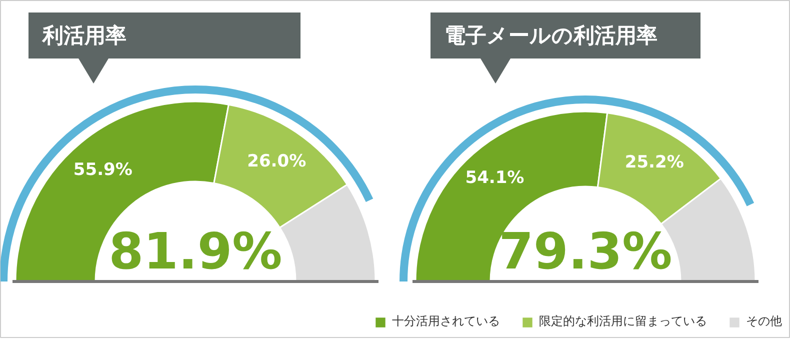  What do you see at coordinates (446, 321) in the screenshot?
I see `legend-label: 十分活用されている` at bounding box center [446, 321].